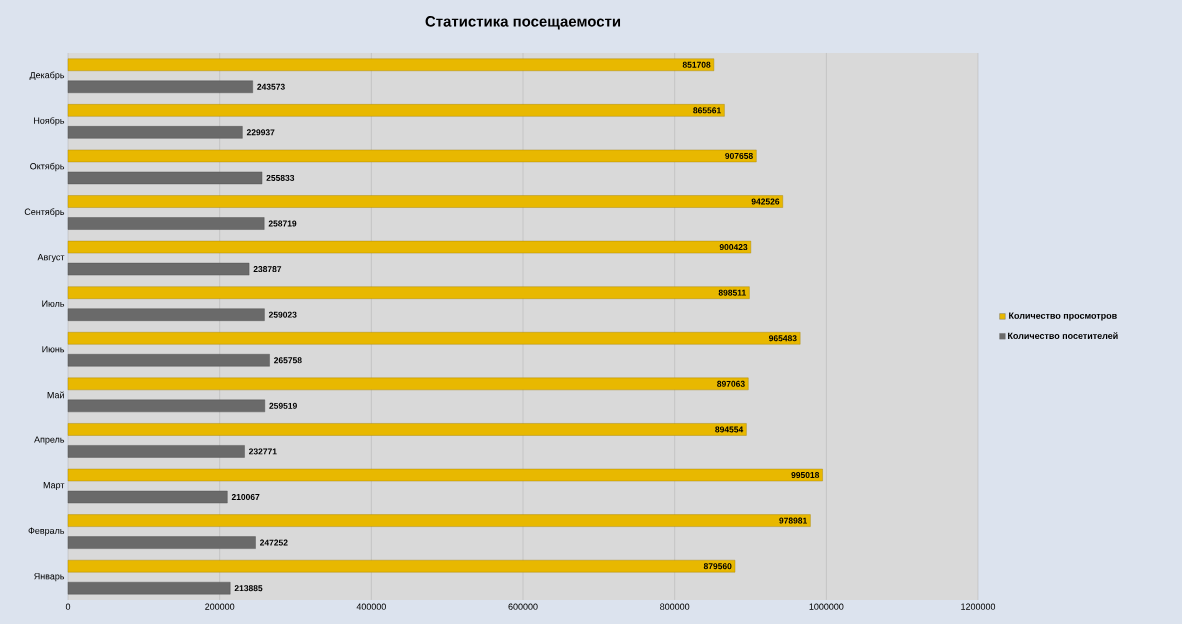 This screenshot has height=624, width=1182. I want to click on data-label: 900423, so click(733, 247).